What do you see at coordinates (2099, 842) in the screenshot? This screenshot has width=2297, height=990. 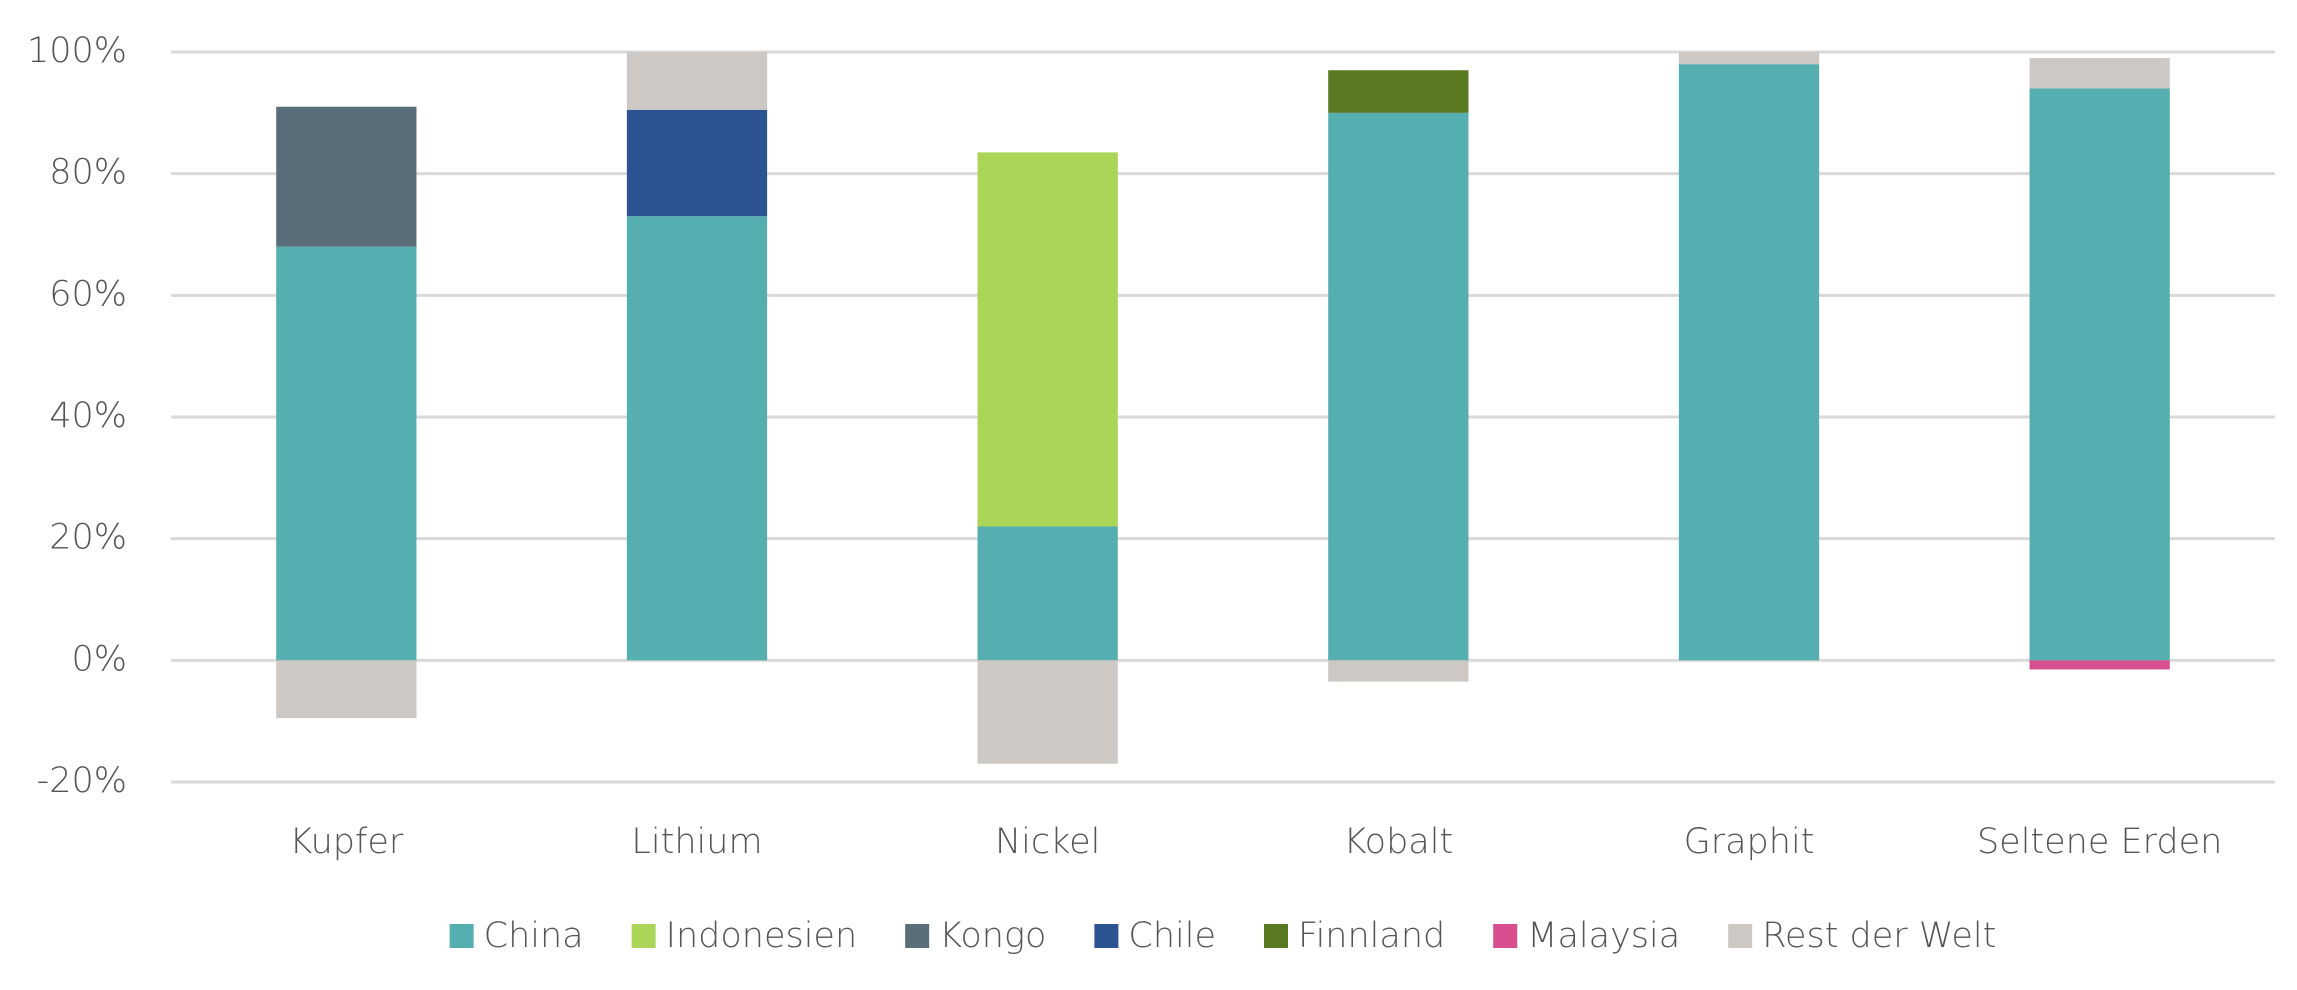 I see `x-tick-label: Seltene Erden` at bounding box center [2099, 842].